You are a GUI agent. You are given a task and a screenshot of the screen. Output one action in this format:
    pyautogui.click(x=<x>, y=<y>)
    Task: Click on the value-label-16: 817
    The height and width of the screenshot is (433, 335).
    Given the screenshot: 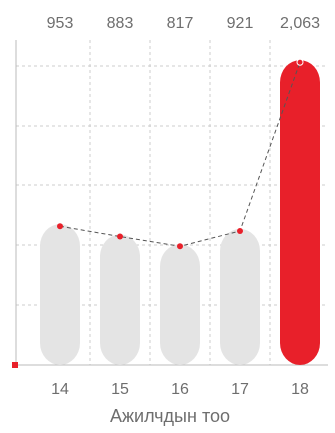 What is the action you would take?
    pyautogui.click(x=180, y=23)
    